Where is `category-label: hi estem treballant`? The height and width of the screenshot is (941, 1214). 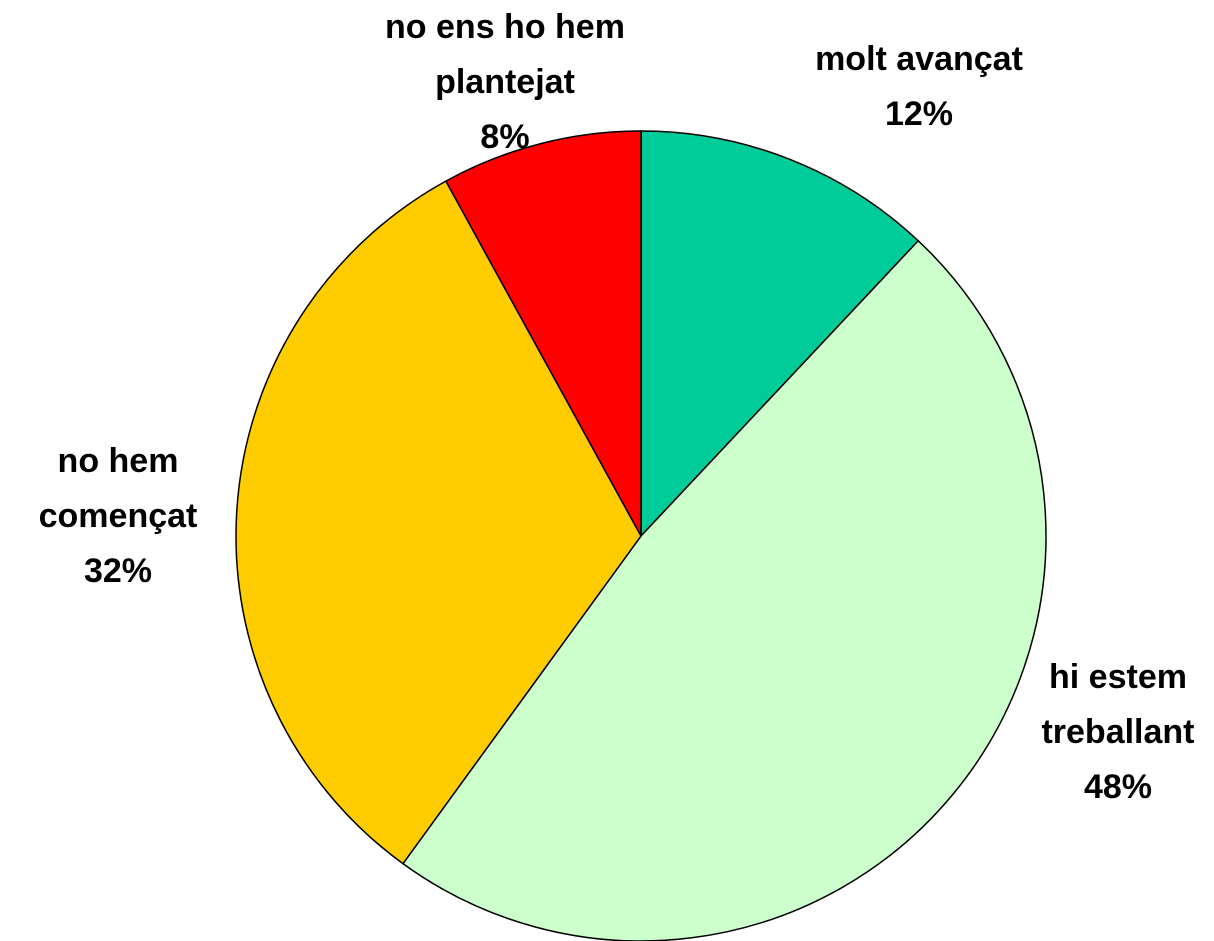
category-label: hi estem treballant is located at coordinates (1118, 704).